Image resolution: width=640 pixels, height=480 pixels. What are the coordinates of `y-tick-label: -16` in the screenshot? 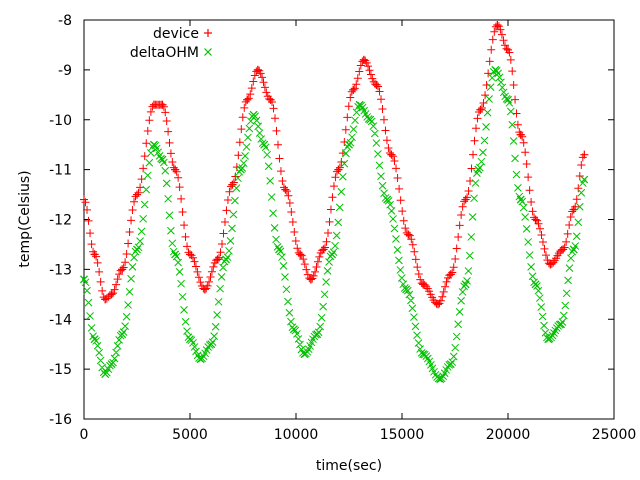 It's located at (60, 420).